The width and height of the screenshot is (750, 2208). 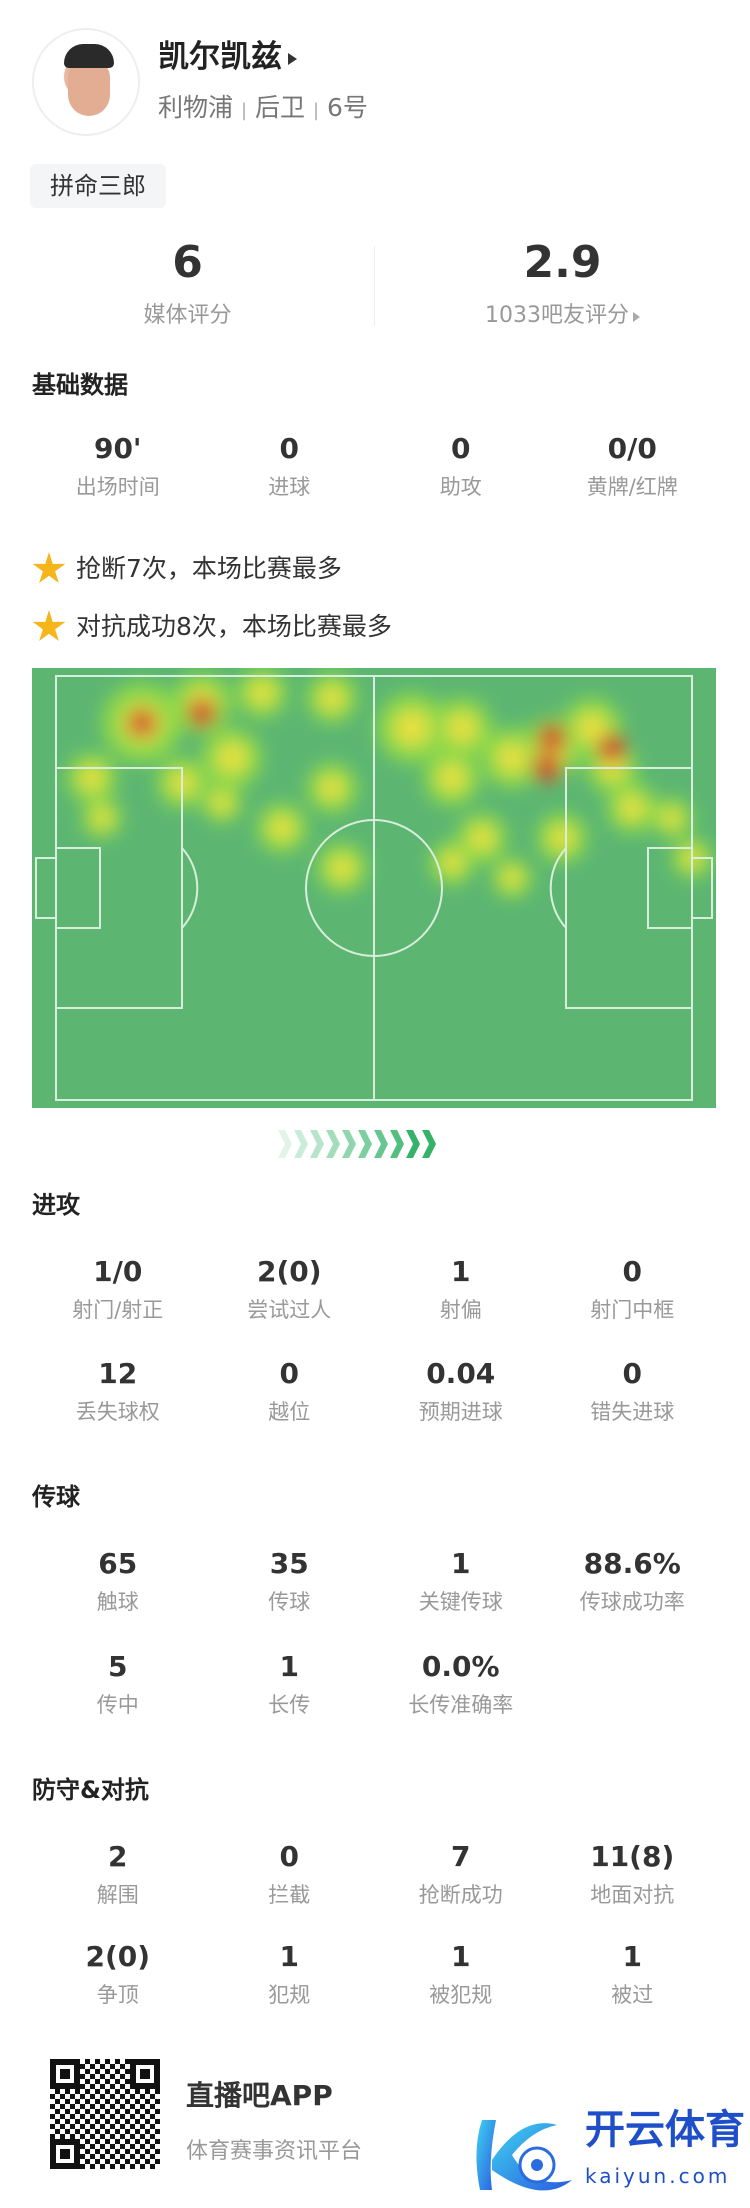 I want to click on stat-item: 11(8) 地面对抗, so click(x=633, y=1874).